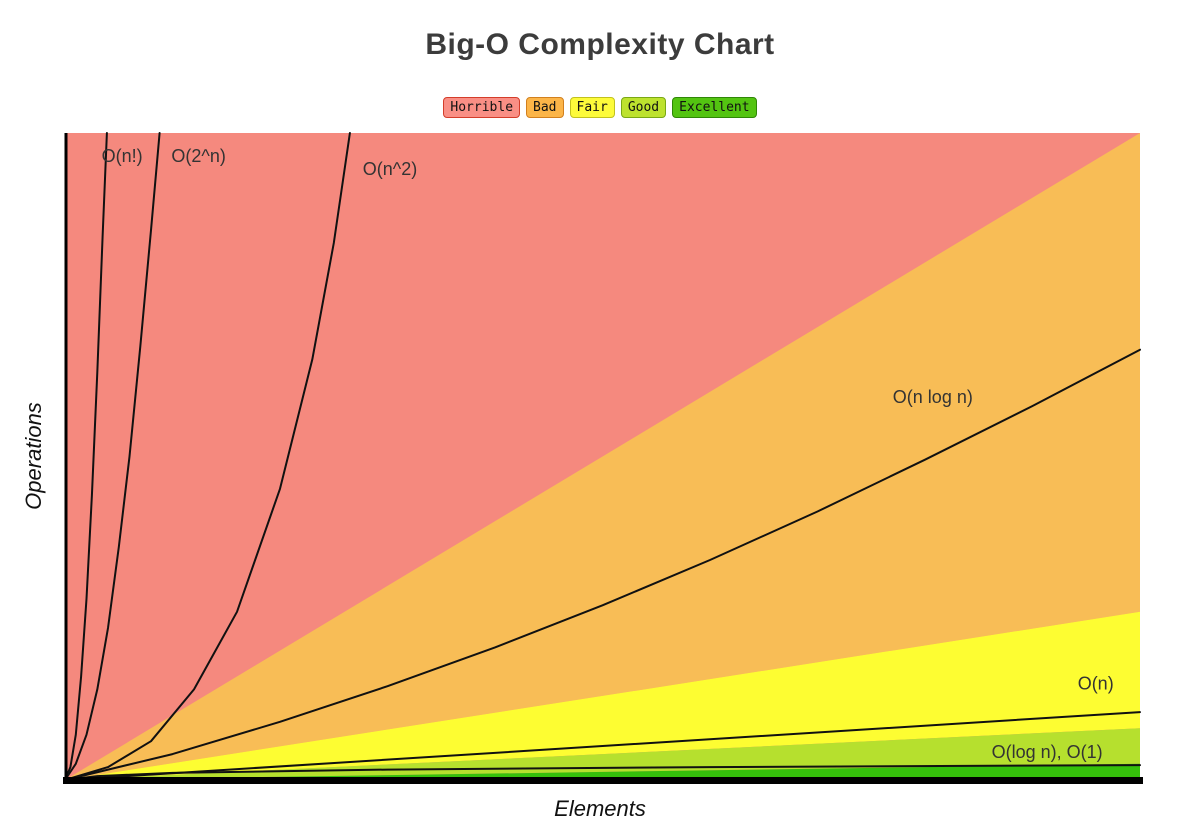 This screenshot has width=1200, height=835. I want to click on curve-label-n-factorial: O(n!), so click(122, 156).